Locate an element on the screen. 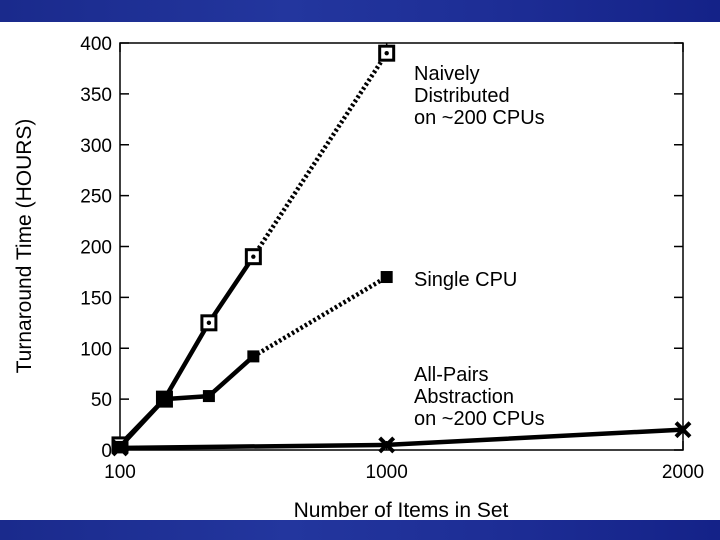 This screenshot has height=540, width=720. x-tick-label: 2000 is located at coordinates (683, 472).